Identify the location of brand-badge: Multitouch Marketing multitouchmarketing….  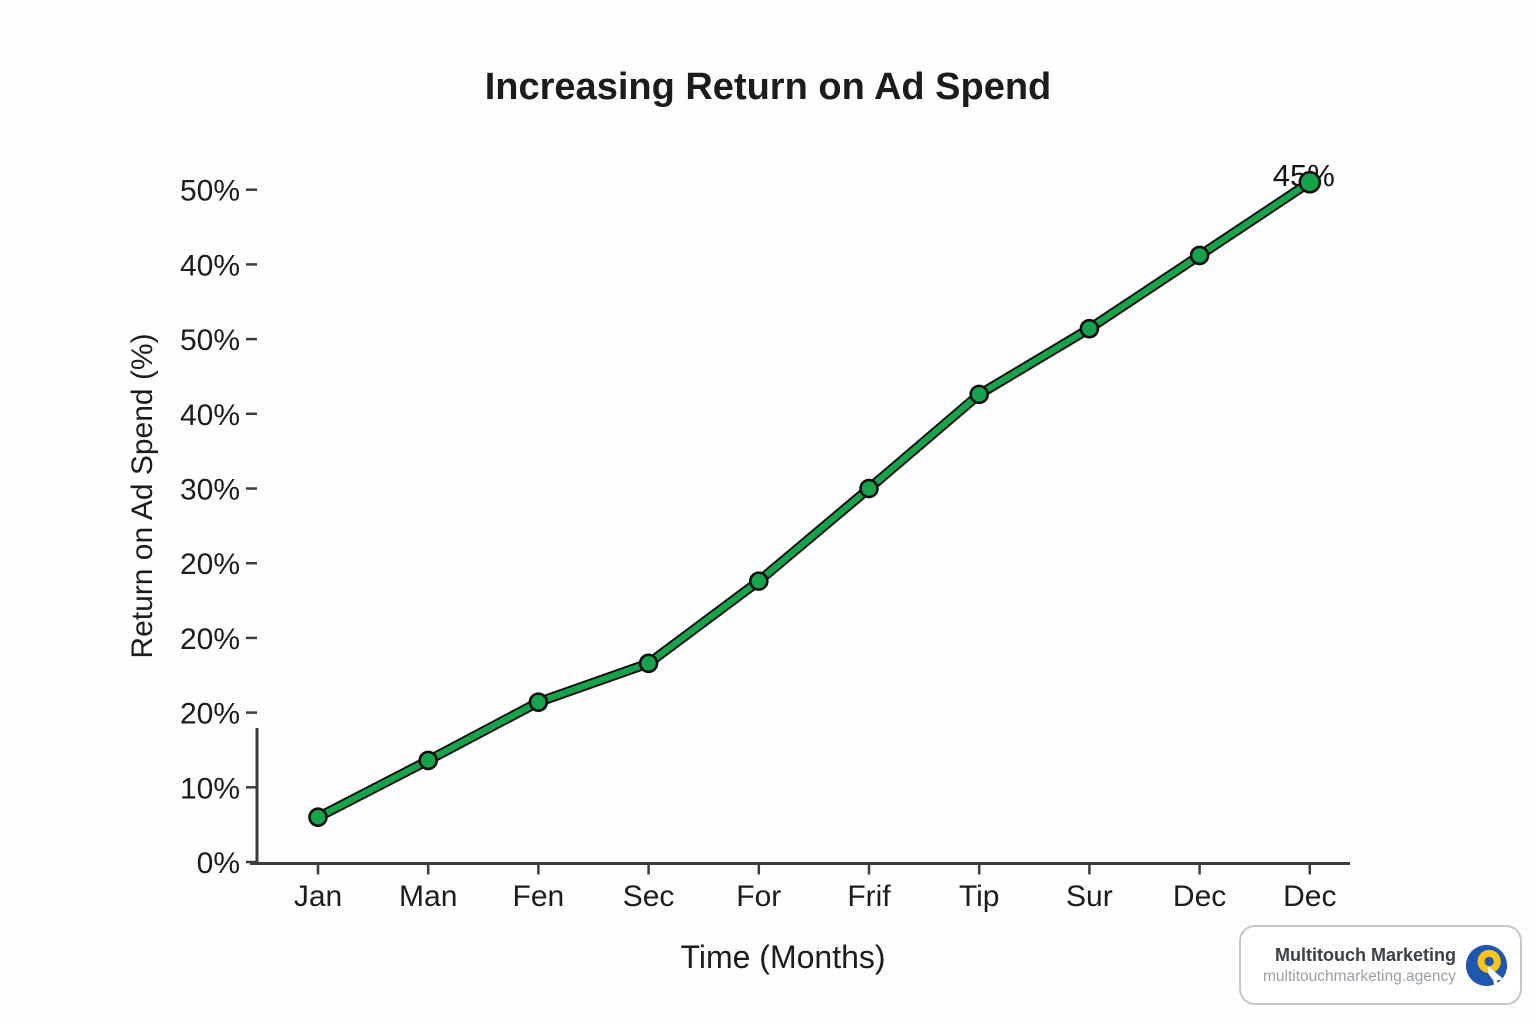
(1380, 965).